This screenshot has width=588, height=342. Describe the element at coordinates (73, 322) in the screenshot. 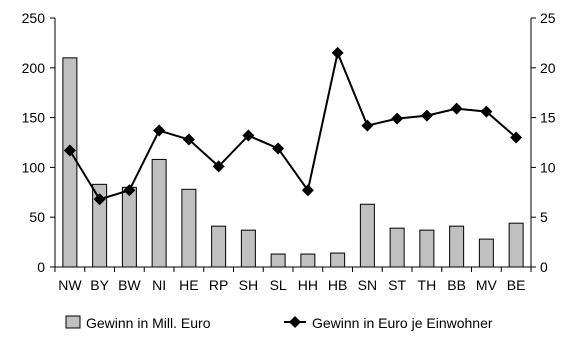

I see `legend-bar-swatch` at that location.